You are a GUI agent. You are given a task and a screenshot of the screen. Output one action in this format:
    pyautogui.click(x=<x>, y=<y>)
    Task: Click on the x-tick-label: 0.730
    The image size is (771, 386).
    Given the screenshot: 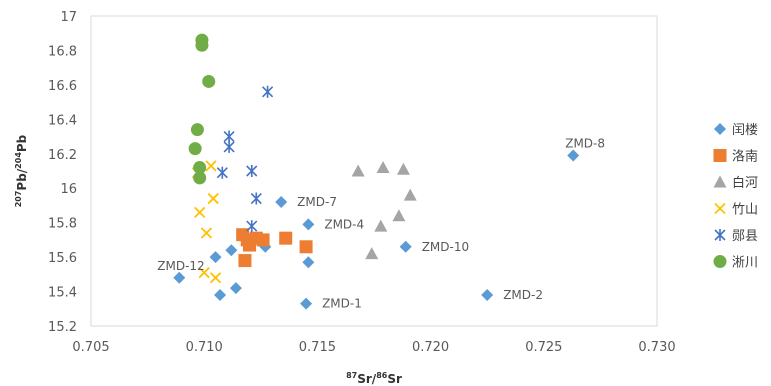 What is the action you would take?
    pyautogui.click(x=656, y=347)
    